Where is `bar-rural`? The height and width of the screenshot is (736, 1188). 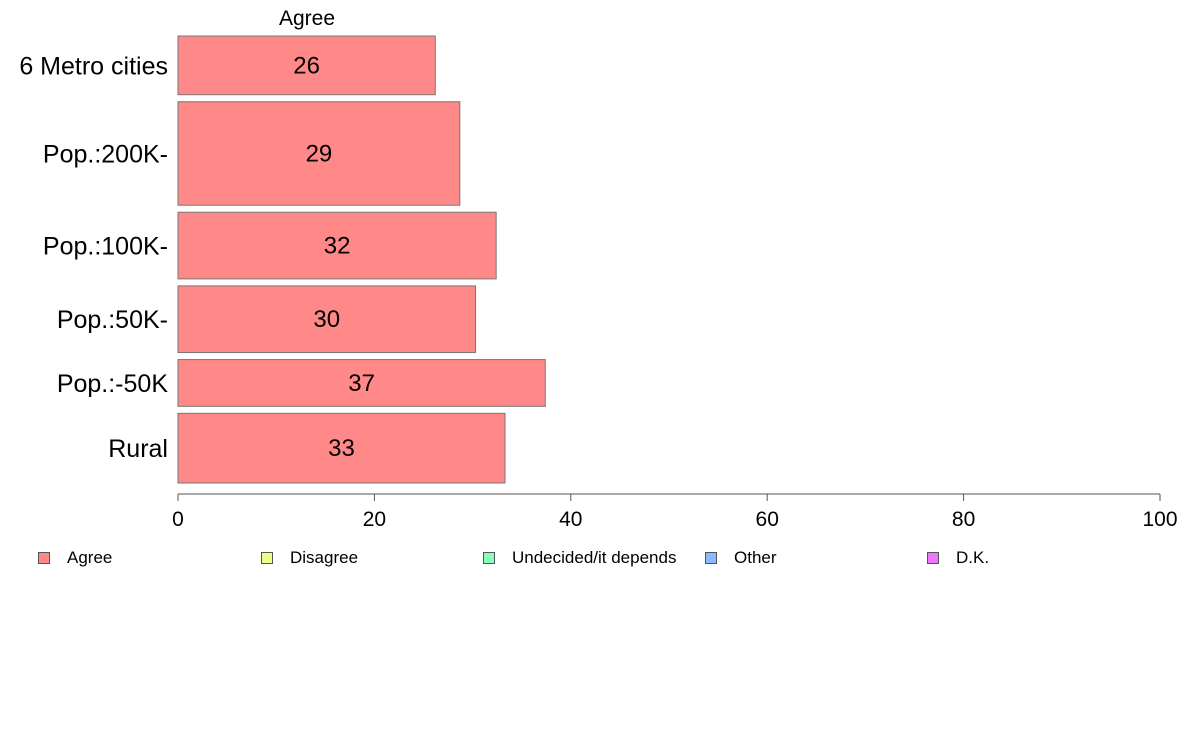 bar-rural is located at coordinates (341, 448).